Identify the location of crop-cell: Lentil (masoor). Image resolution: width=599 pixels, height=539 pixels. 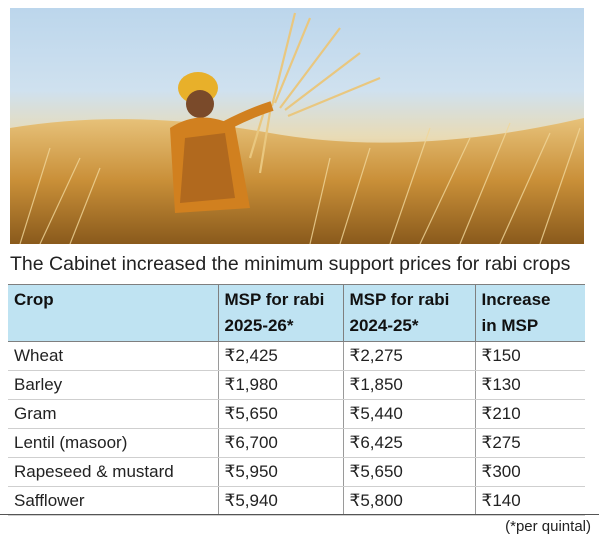
(113, 443).